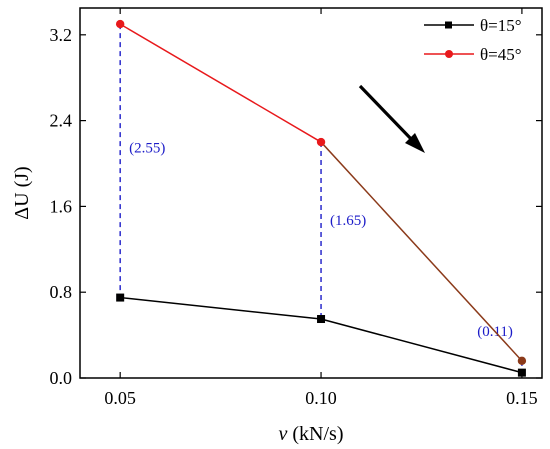 The image size is (550, 449). I want to click on x-tick-label: 0.15, so click(522, 398).